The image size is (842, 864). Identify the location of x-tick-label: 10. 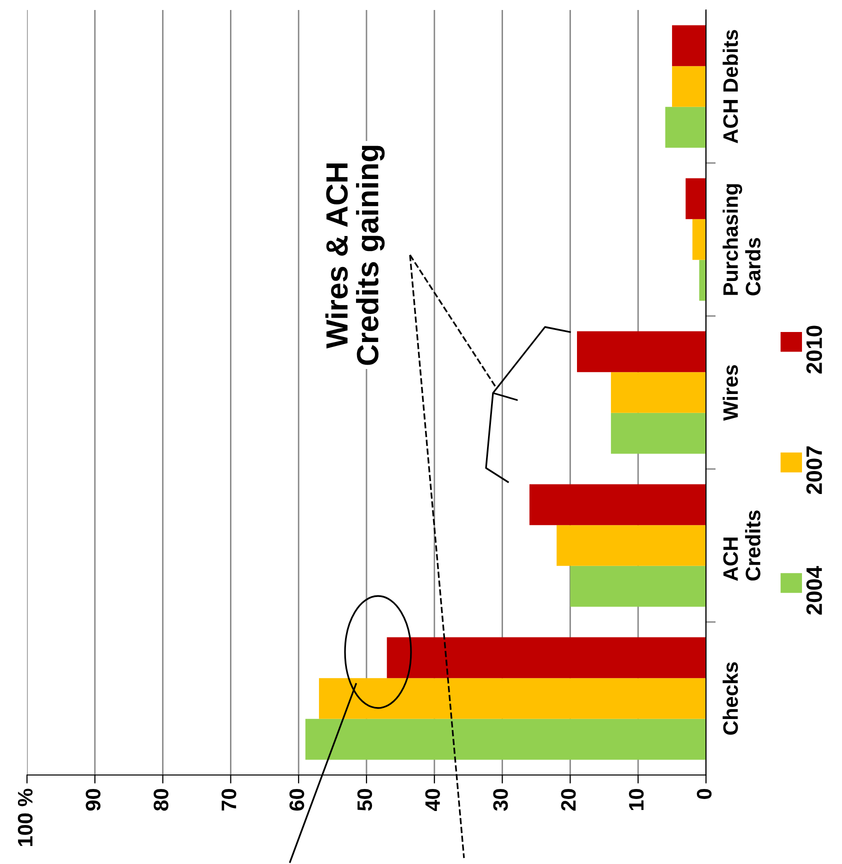
(636, 799).